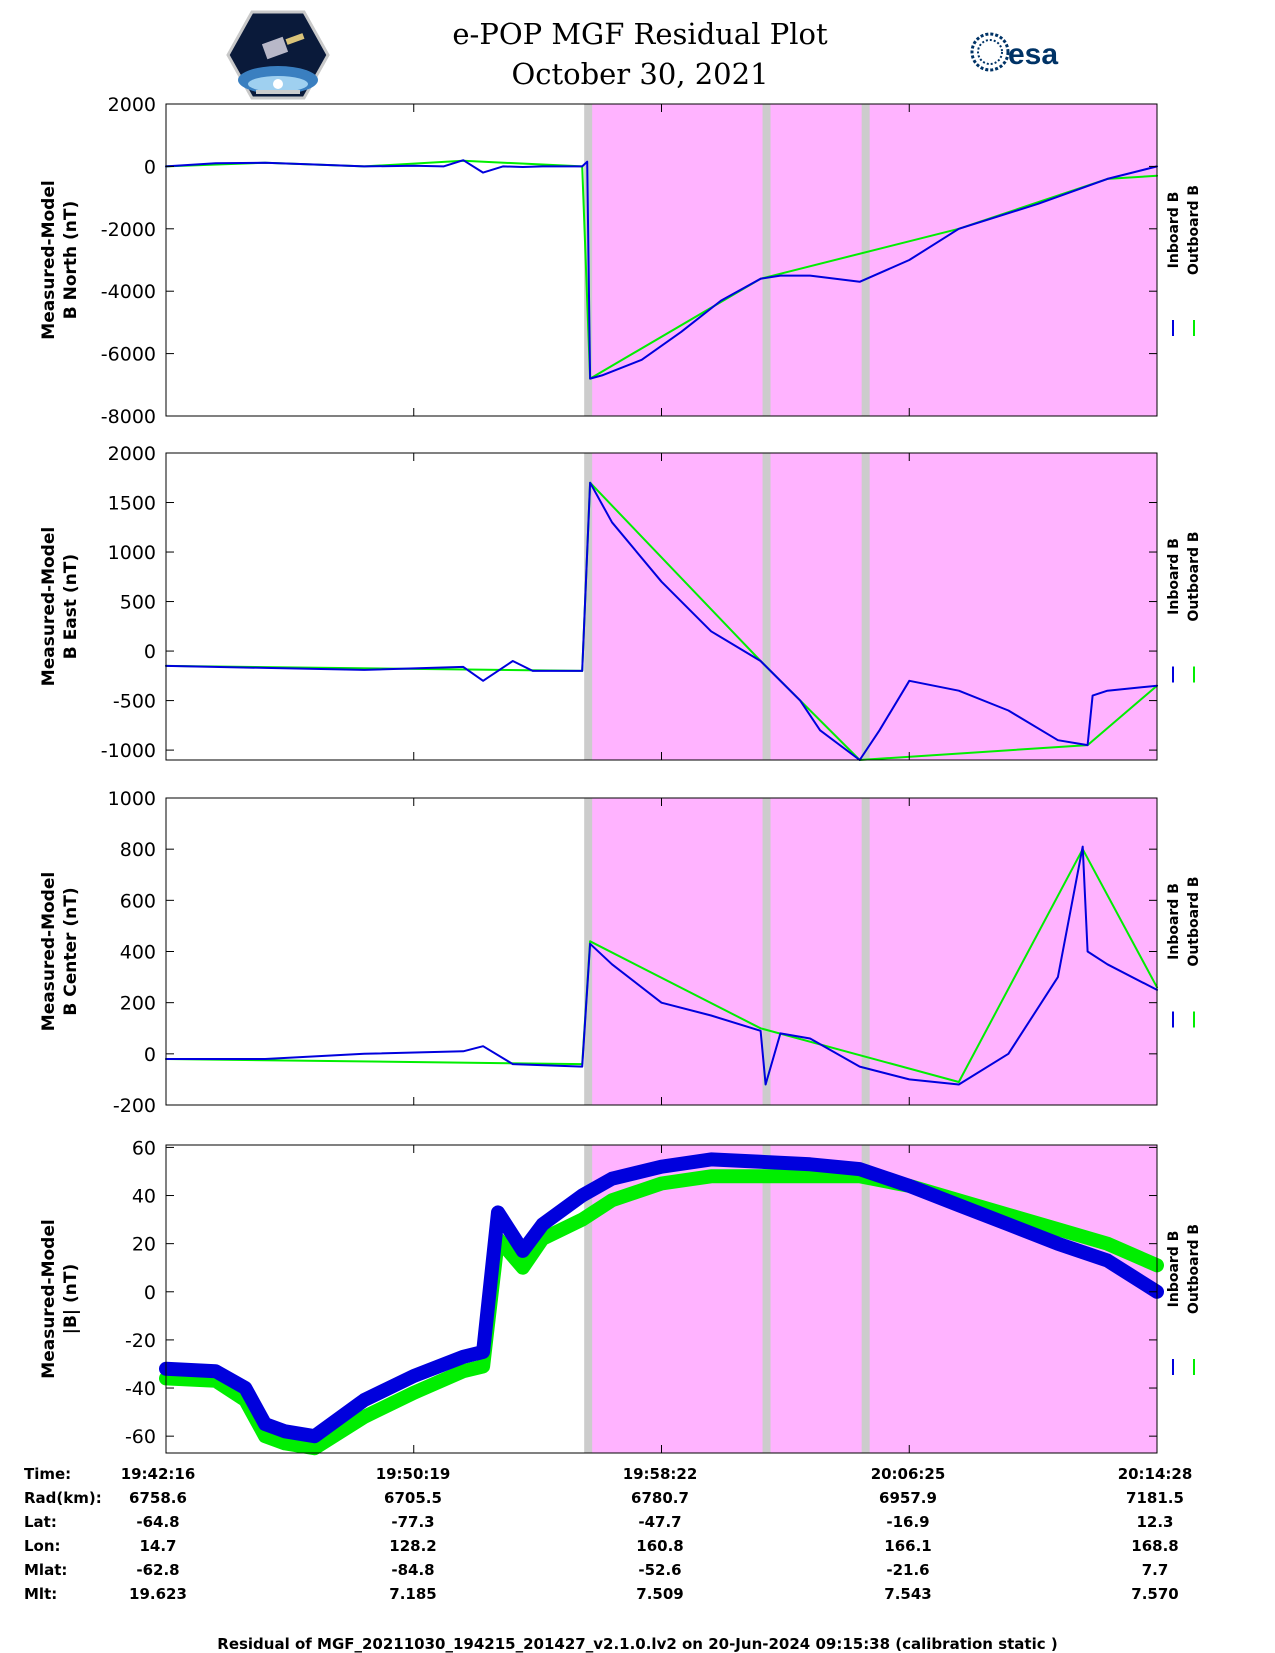 The width and height of the screenshot is (1275, 1653). I want to click on footer-label-mlt: Mlt:, so click(41, 1594).